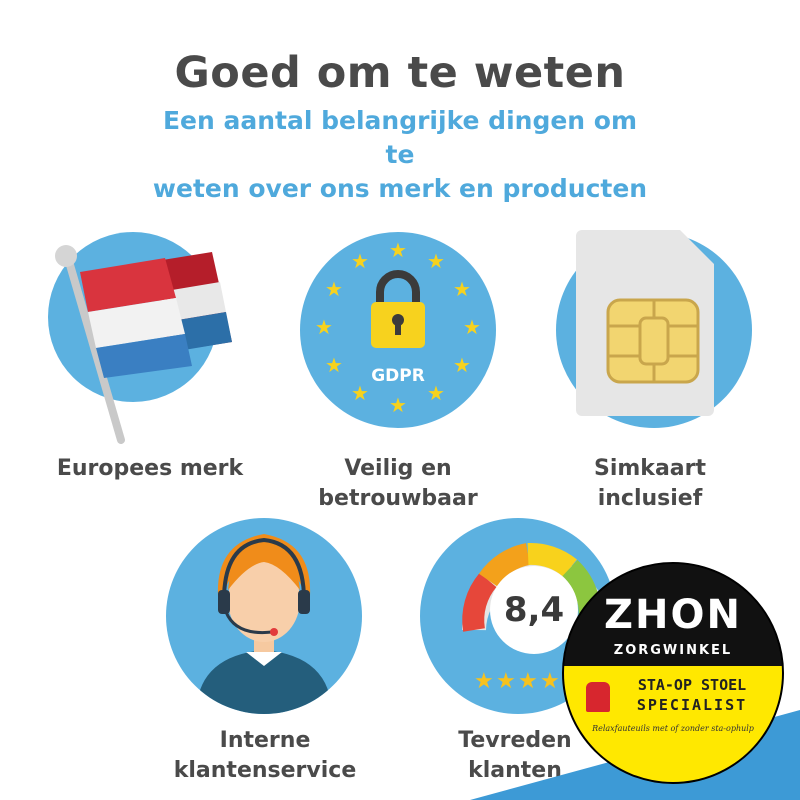 The image size is (800, 800). What do you see at coordinates (650, 483) in the screenshot?
I see `feature-label-sim: Simkaart inclusief` at bounding box center [650, 483].